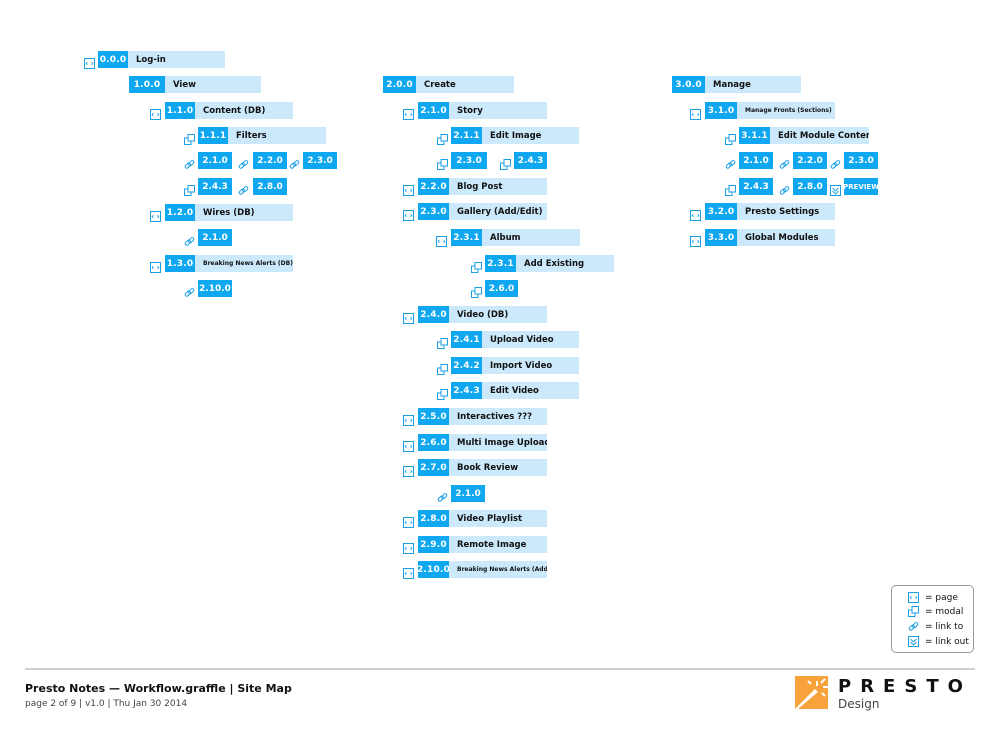 The image size is (1008, 737). I want to click on node-label: Manage, so click(753, 84).